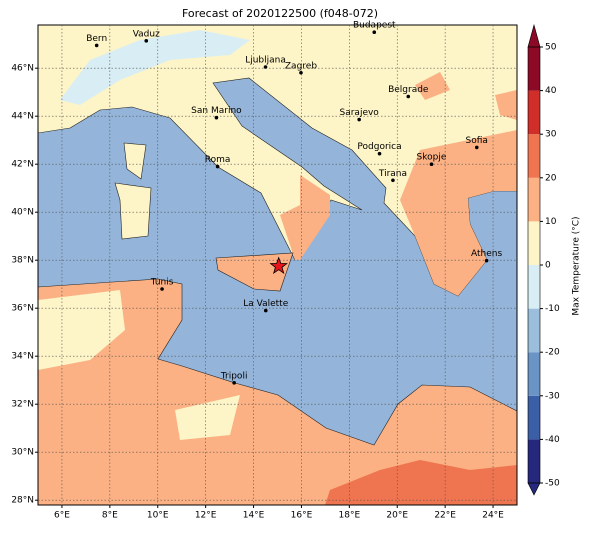 The height and width of the screenshot is (533, 592). Describe the element at coordinates (551, 178) in the screenshot. I see `colorbar-tick-label: 20` at that location.